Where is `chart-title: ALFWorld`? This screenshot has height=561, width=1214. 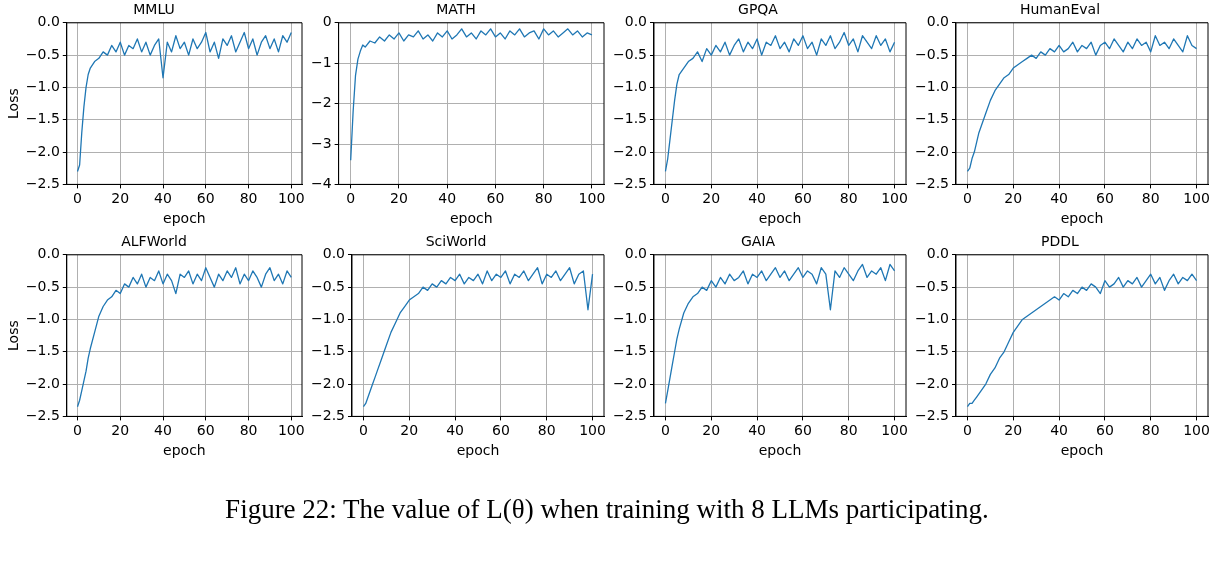
chart-title: ALFWorld is located at coordinates (154, 241).